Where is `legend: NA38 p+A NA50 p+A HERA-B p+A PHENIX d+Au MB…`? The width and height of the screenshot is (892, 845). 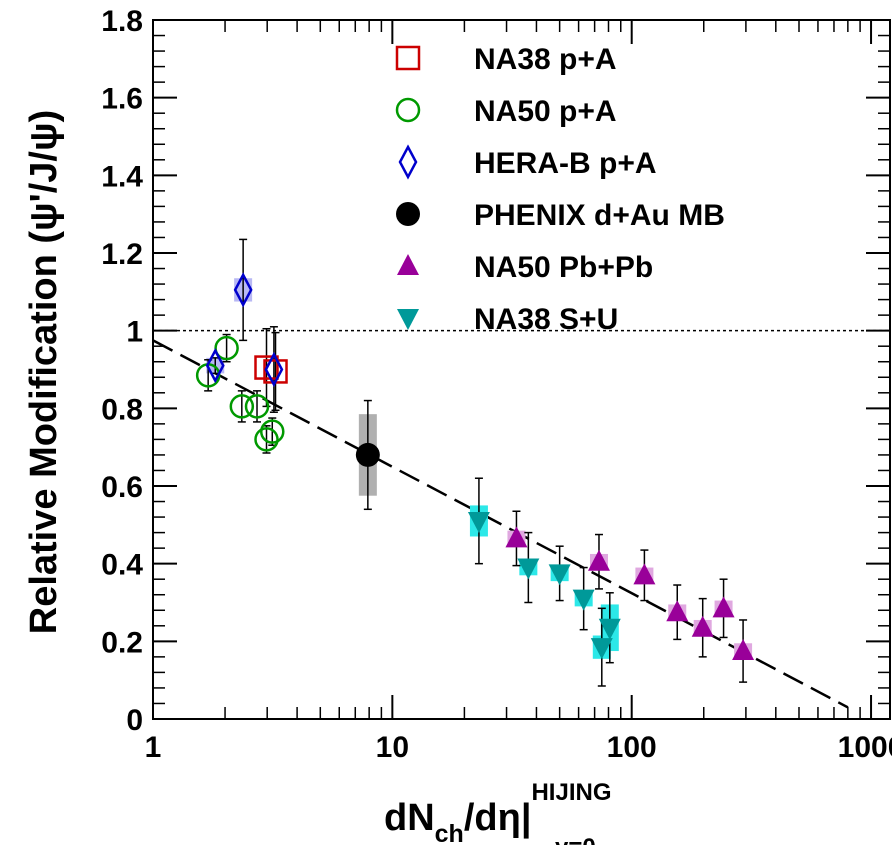 legend: NA38 p+A NA50 p+A HERA-B p+A PHENIX d+Au MB… is located at coordinates (560, 189).